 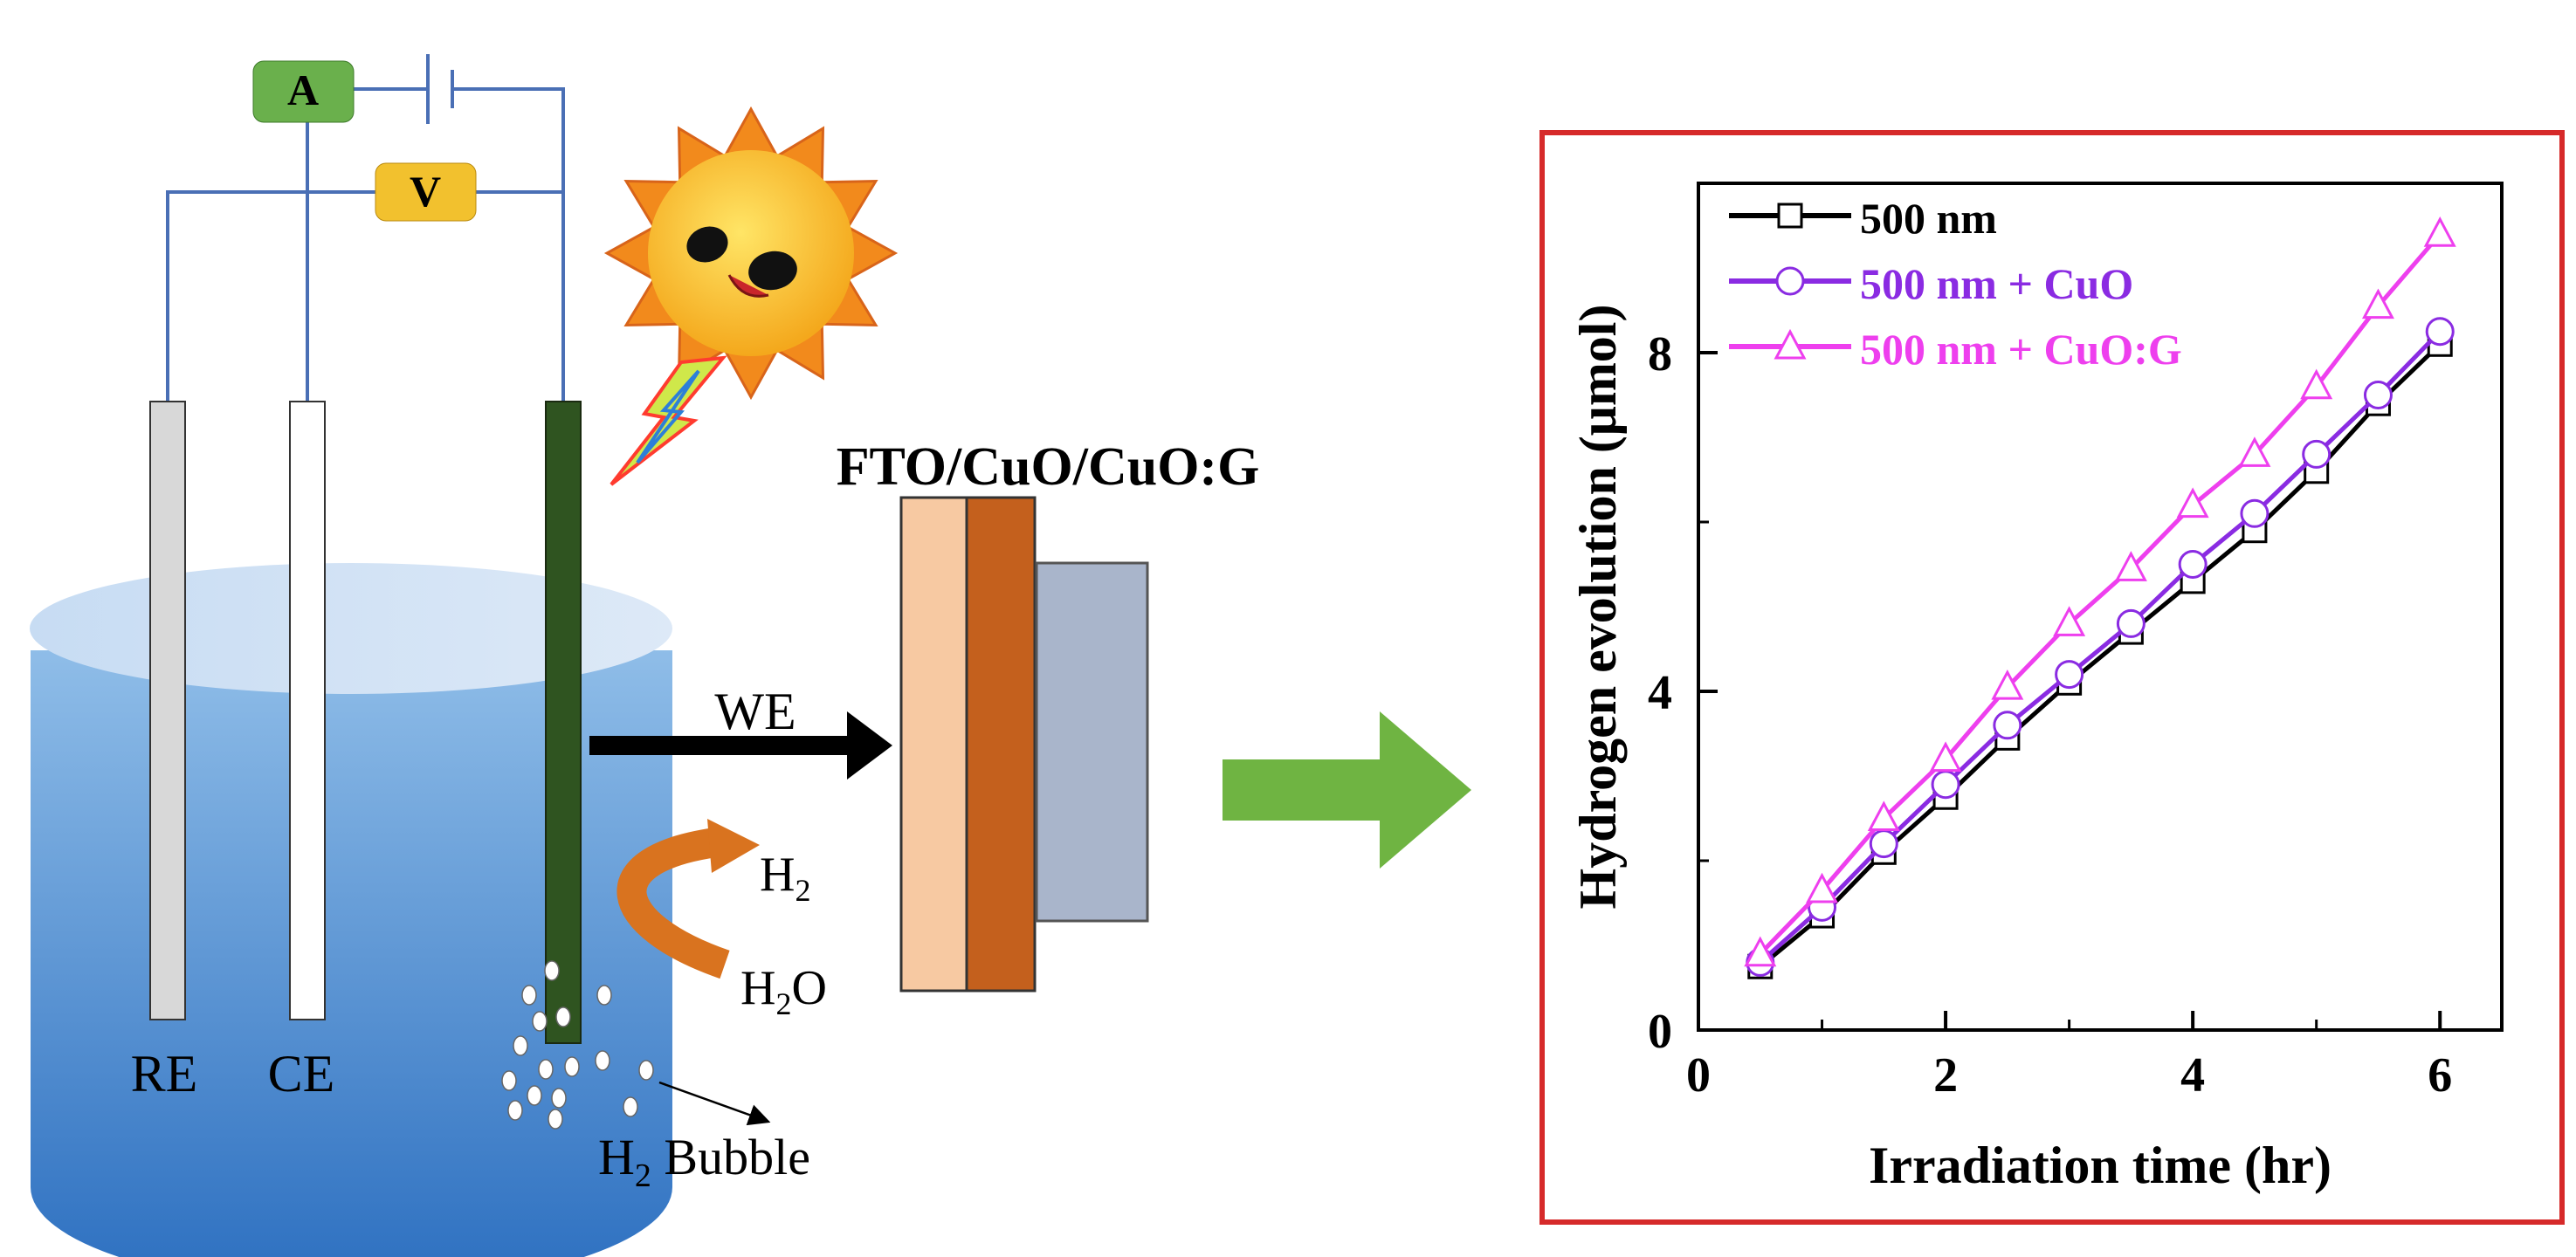 What do you see at coordinates (1660, 354) in the screenshot?
I see `y-tick-label: 8` at bounding box center [1660, 354].